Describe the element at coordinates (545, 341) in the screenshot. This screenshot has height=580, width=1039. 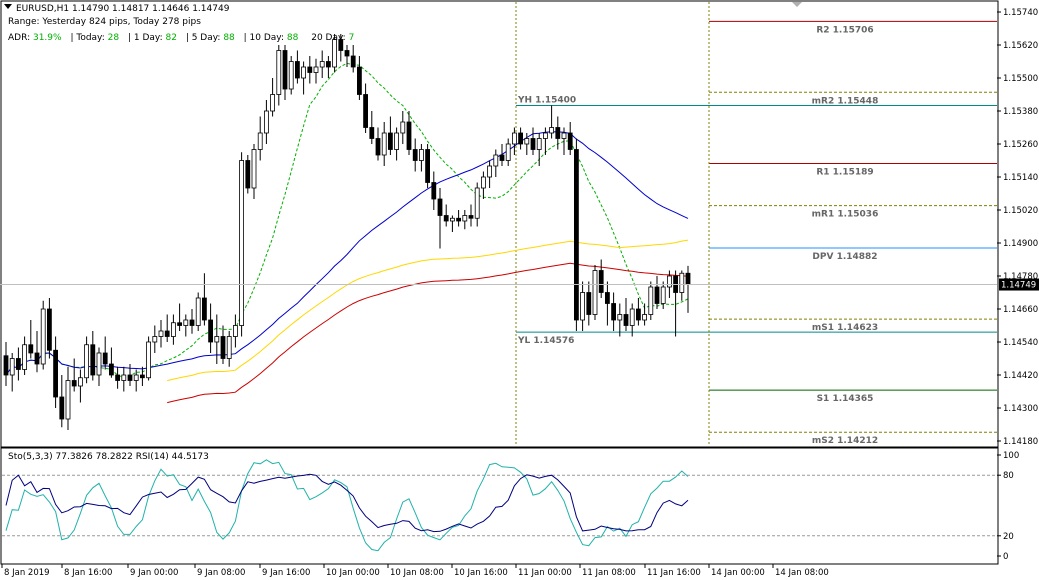
I see `level-label: YL 1.14576` at that location.